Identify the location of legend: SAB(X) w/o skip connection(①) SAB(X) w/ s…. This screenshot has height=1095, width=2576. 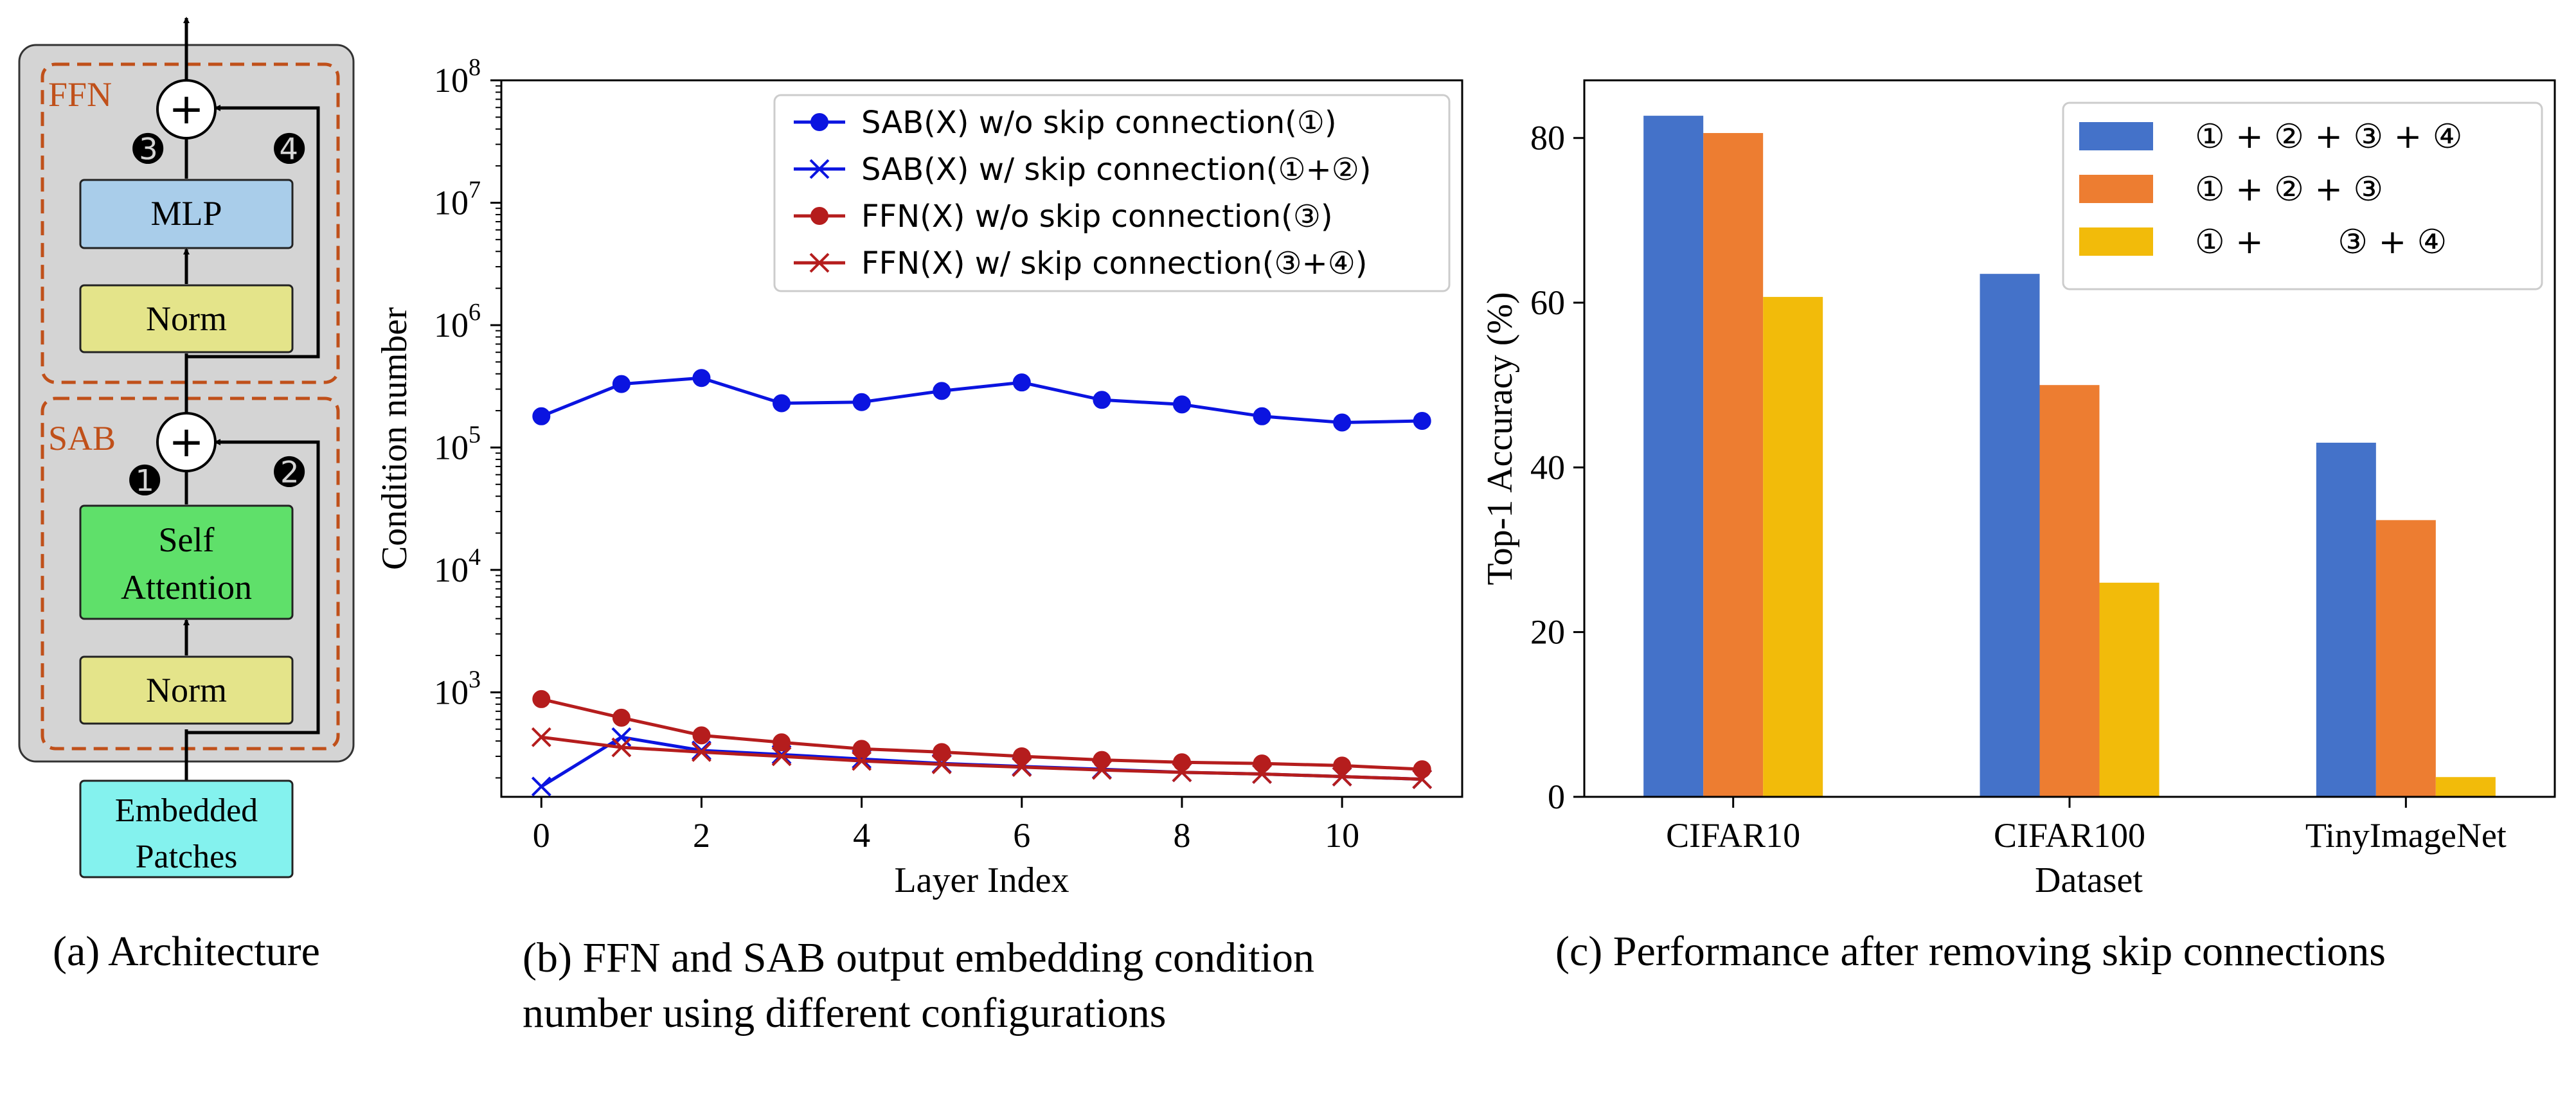
(1112, 193).